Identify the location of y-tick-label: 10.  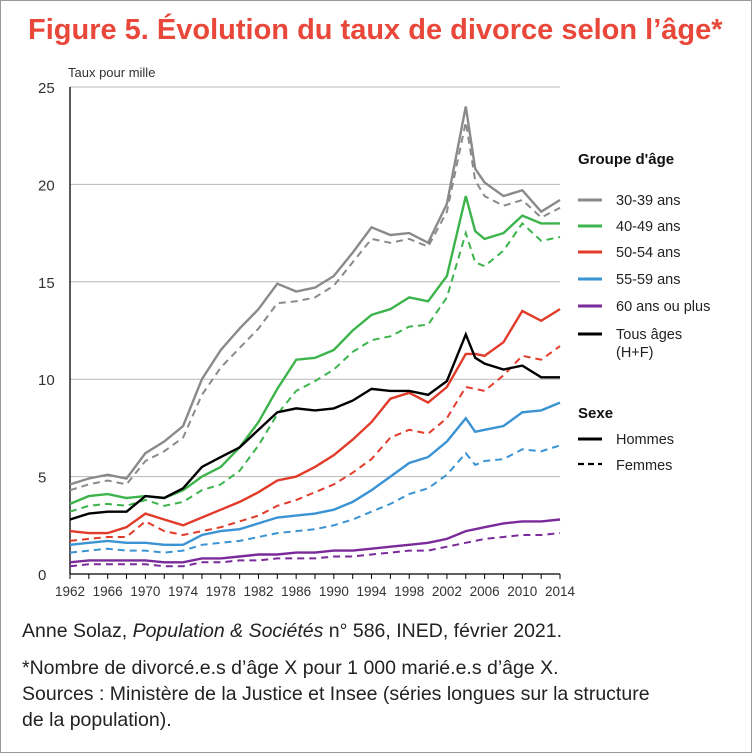
(46, 380).